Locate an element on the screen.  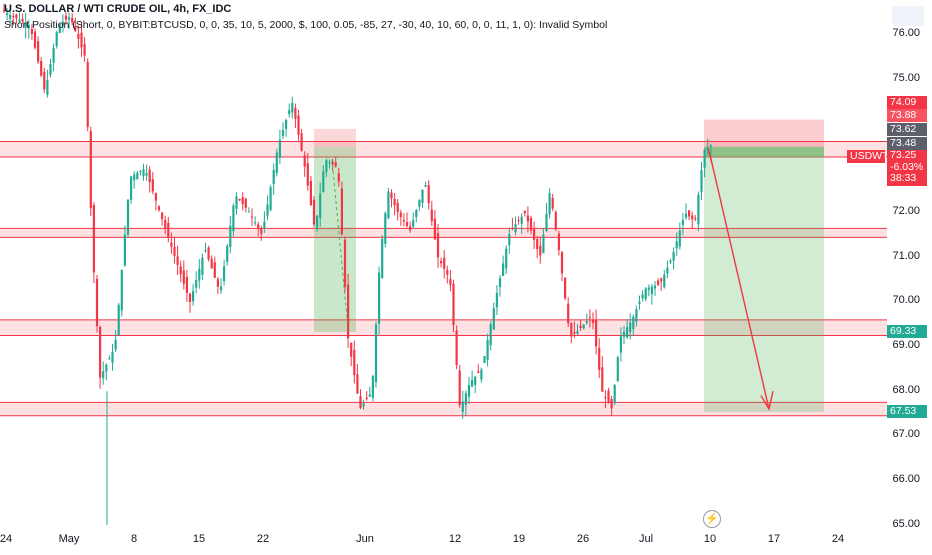
symbol-tag: USDWTI is located at coordinates (869, 156).